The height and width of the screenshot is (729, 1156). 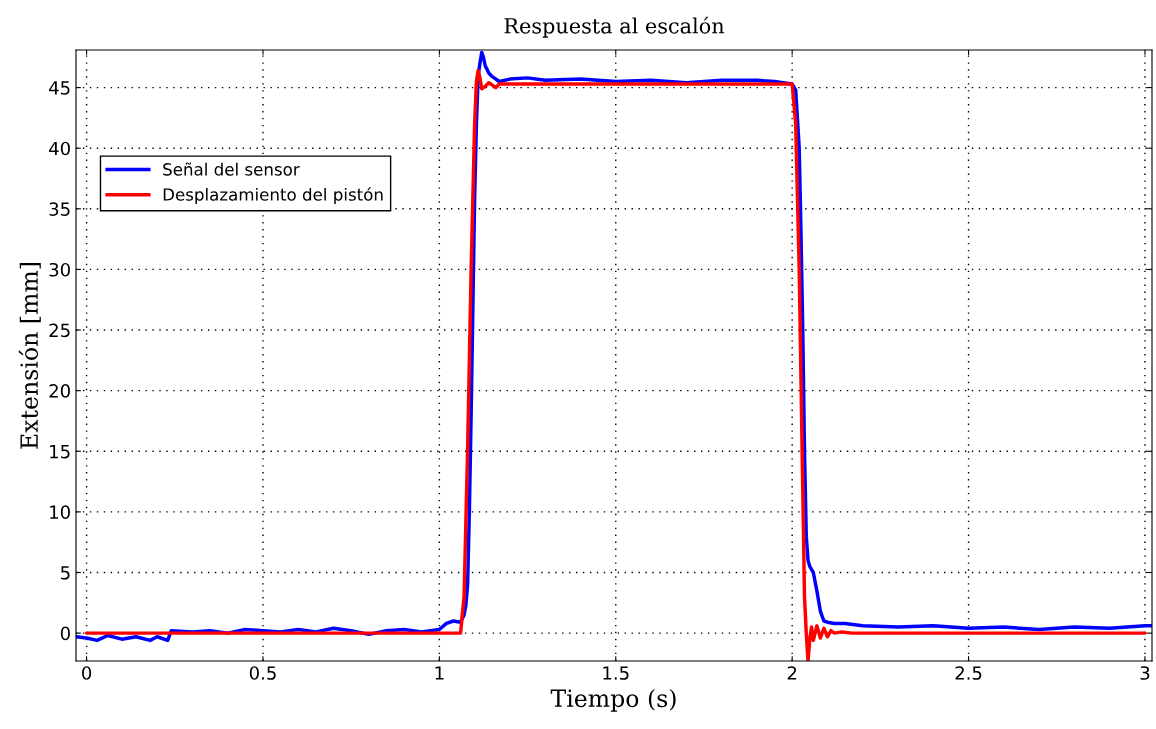 I want to click on x-tick-label: 3, so click(x=1145, y=673).